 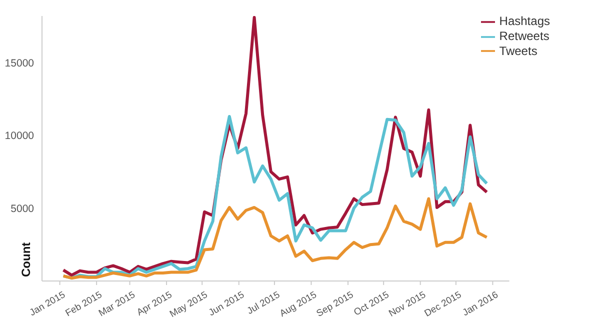 I want to click on x-tick-label: Jan 2016, so click(x=480, y=304).